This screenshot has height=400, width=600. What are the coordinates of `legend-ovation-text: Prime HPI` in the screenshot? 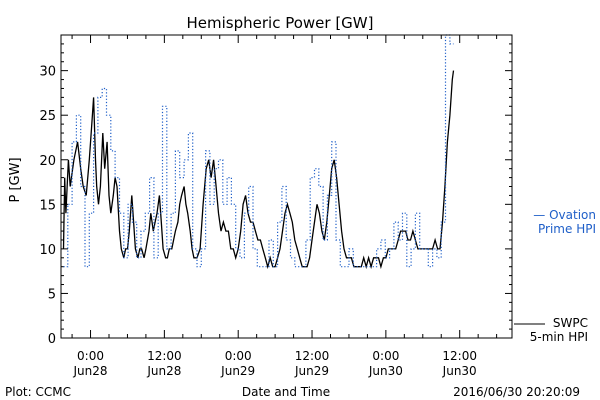 It's located at (567, 229).